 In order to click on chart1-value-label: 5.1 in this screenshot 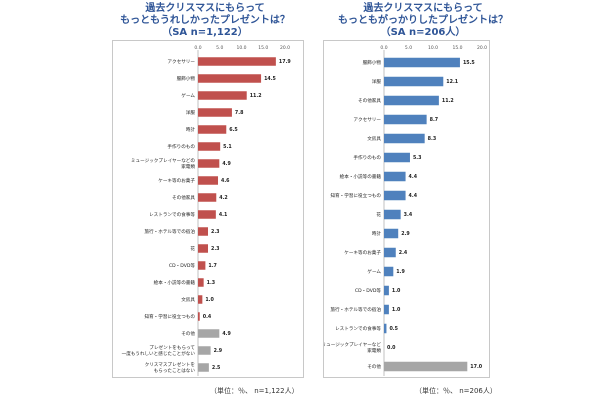, I will do `click(227, 147)`.